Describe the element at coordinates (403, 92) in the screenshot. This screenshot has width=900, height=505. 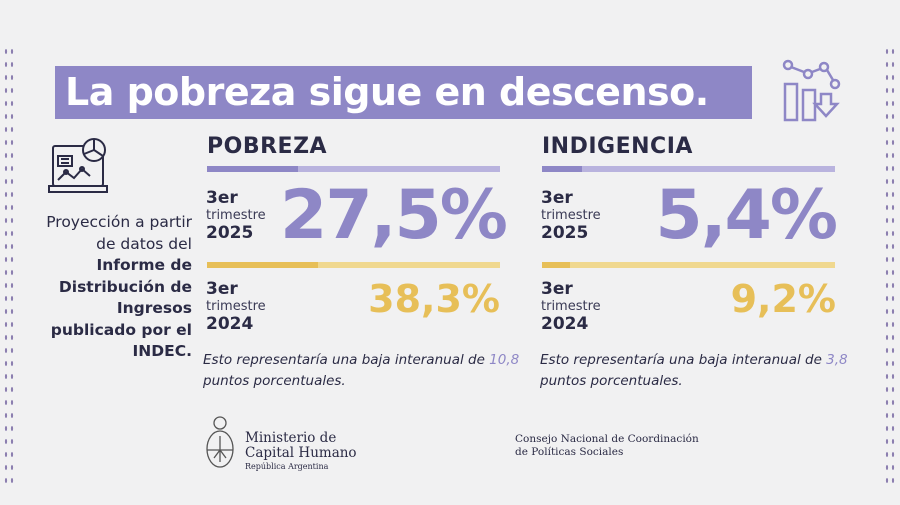
I see `page-title: La pobreza sigue en descenso.` at that location.